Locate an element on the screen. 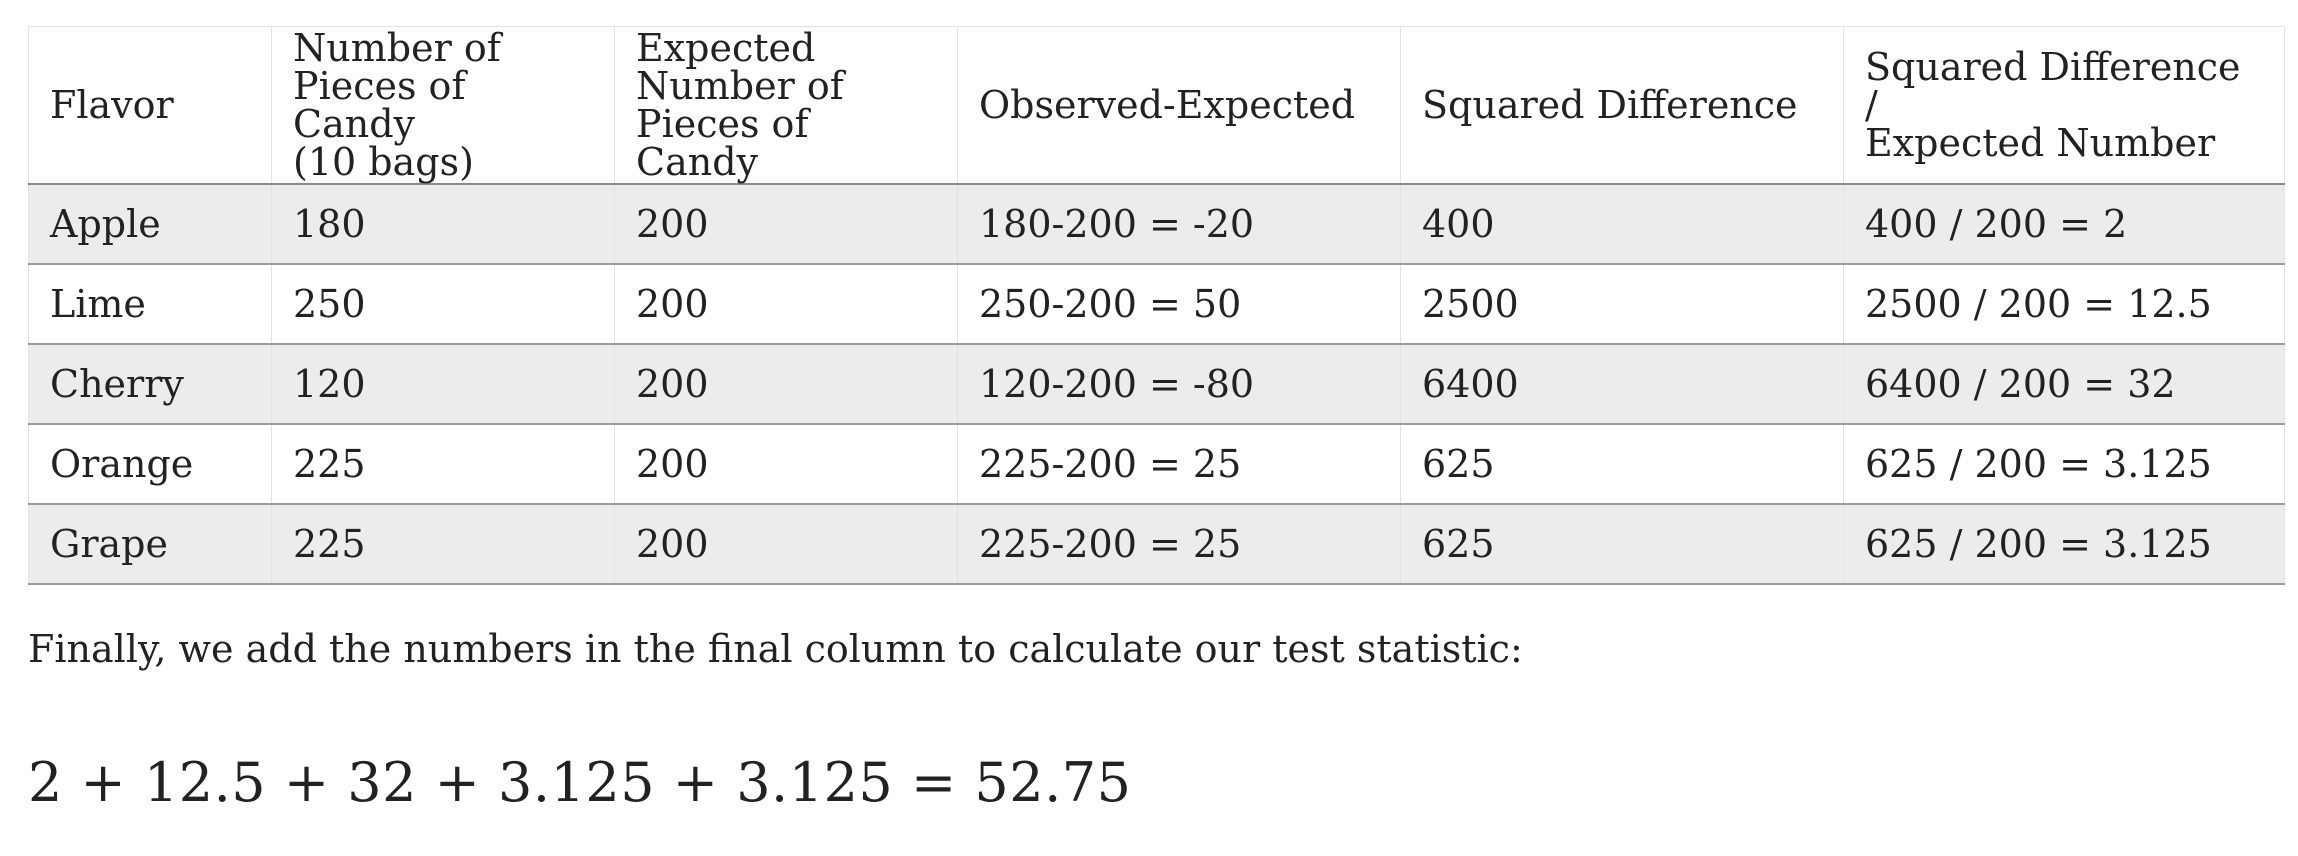  header-squared-difference: Squared Difference is located at coordinates (1622, 105).